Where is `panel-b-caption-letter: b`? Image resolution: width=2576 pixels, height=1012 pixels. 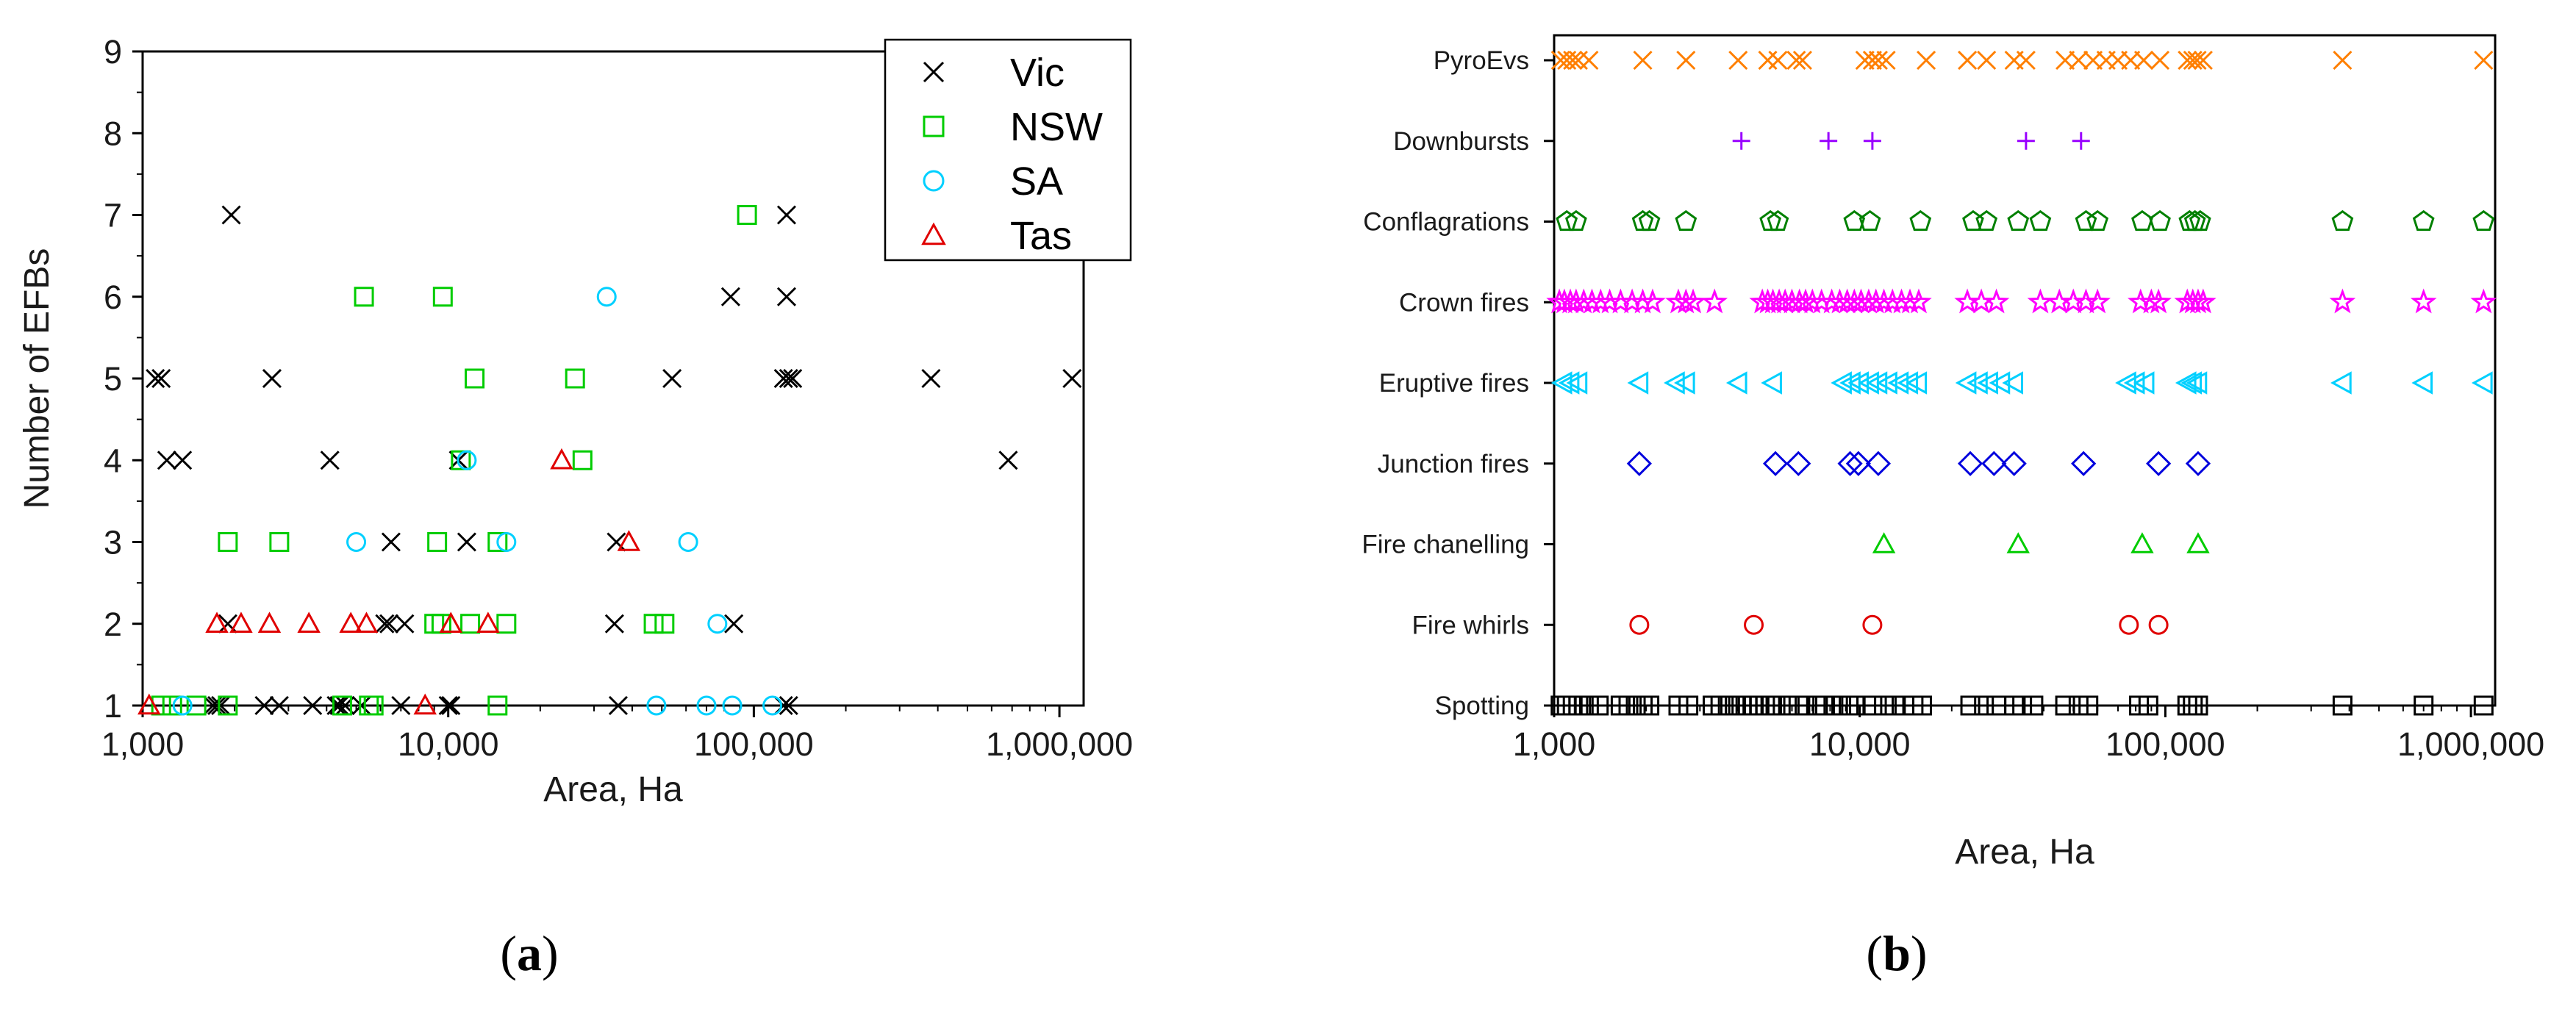
panel-b-caption-letter: b is located at coordinates (1897, 953).